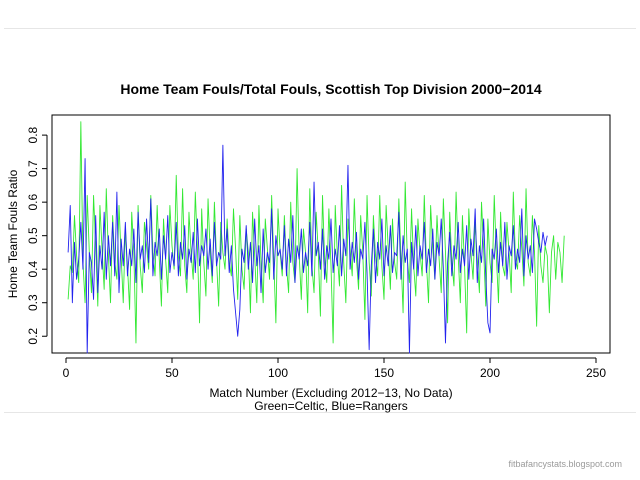 The height and width of the screenshot is (480, 640). I want to click on y-tick-label: 0.8, so click(33, 134).